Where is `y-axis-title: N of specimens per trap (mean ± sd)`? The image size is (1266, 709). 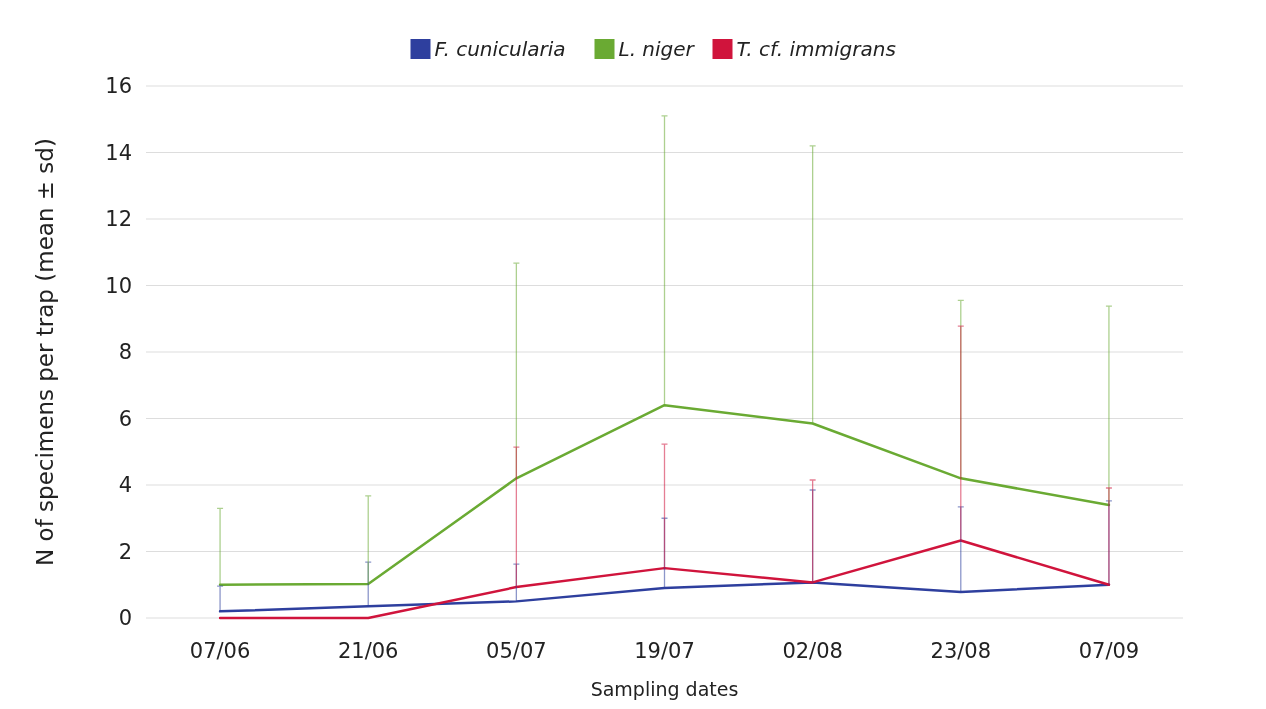 y-axis-title: N of specimens per trap (mean ± sd) is located at coordinates (45, 352).